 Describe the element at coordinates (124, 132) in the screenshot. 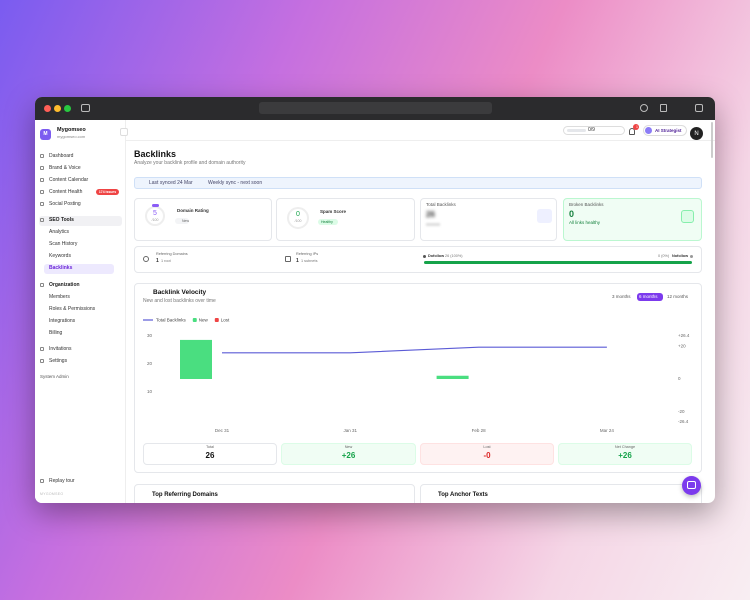

I see `collapse-button` at that location.